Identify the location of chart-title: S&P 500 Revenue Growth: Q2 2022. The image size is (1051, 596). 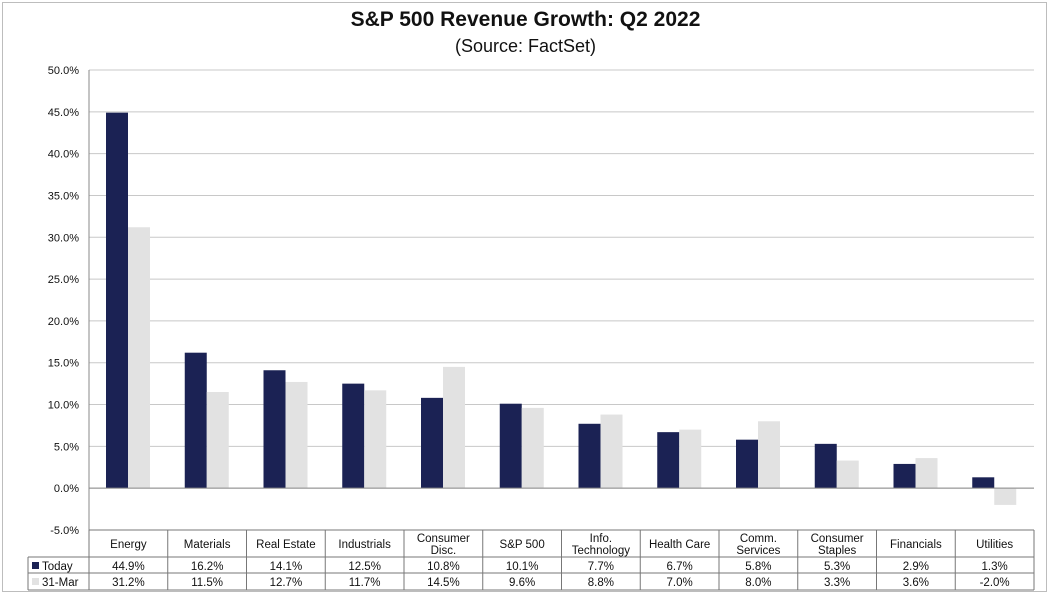
(525, 19).